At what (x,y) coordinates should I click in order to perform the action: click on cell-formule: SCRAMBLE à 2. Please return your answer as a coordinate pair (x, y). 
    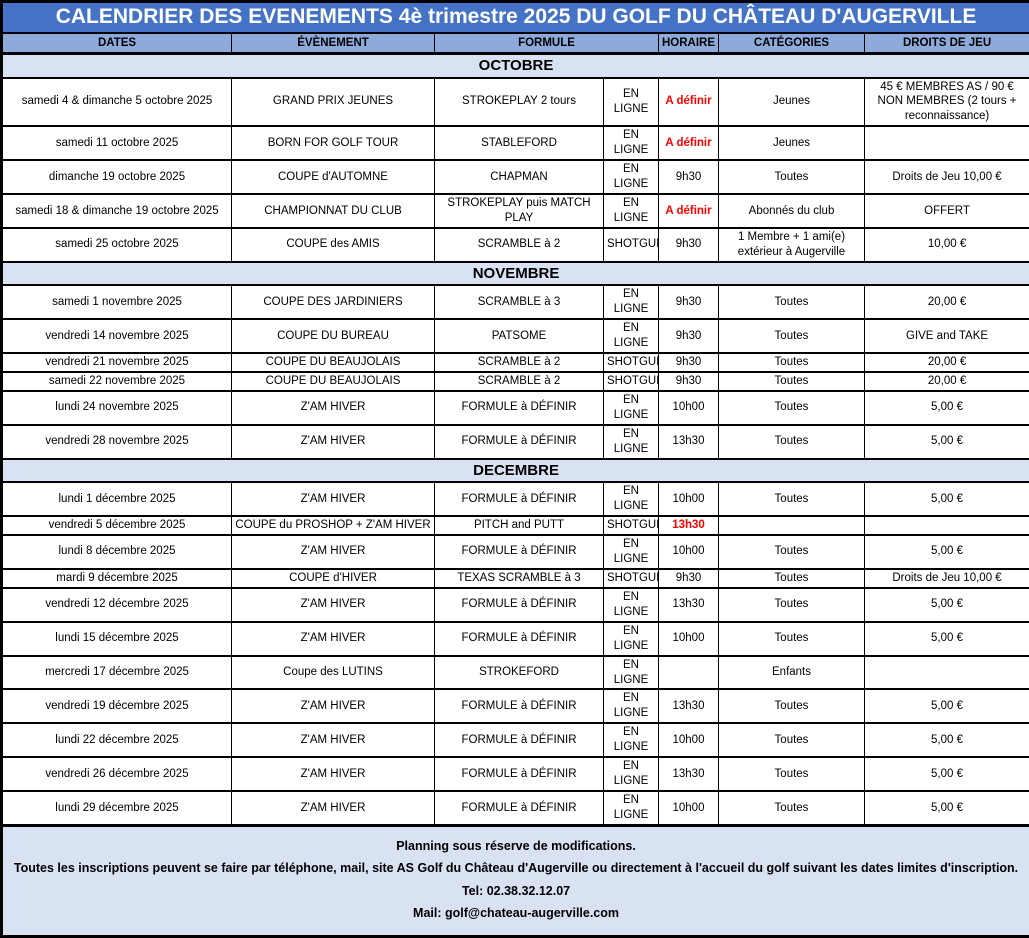
    Looking at the image, I should click on (519, 245).